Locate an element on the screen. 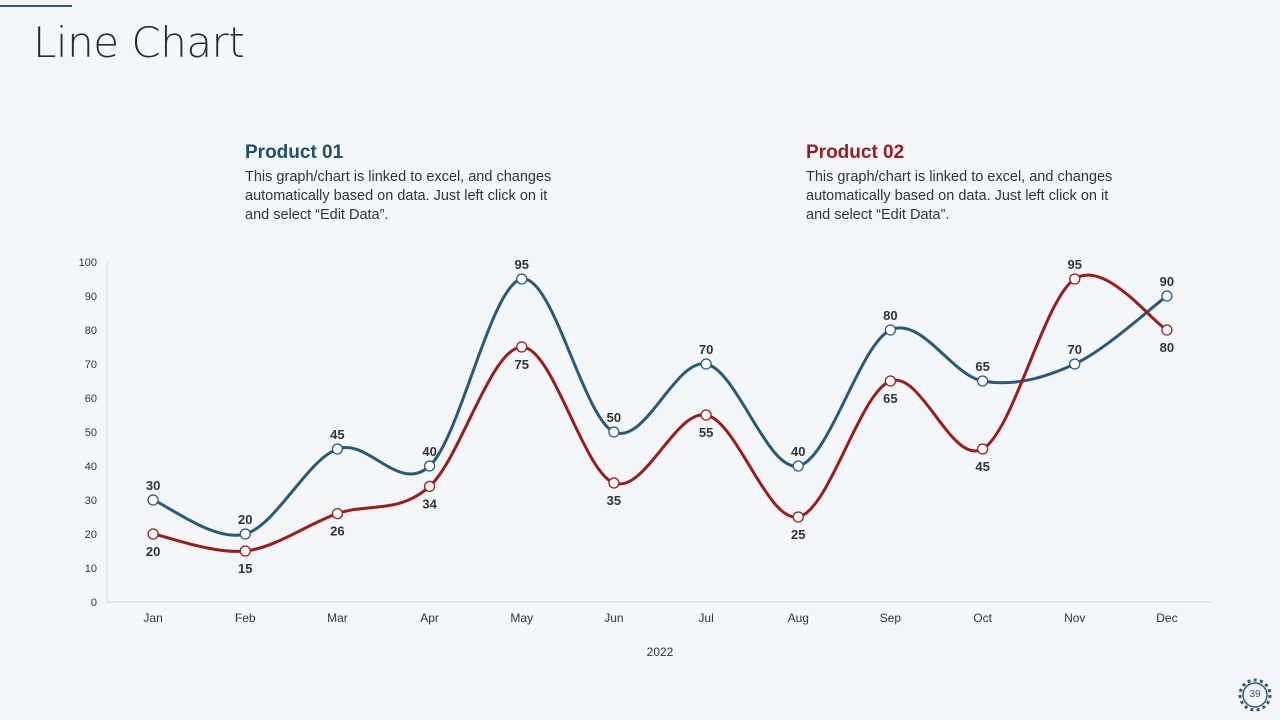 This screenshot has height=720, width=1280. x-tick-label: May is located at coordinates (521, 618).